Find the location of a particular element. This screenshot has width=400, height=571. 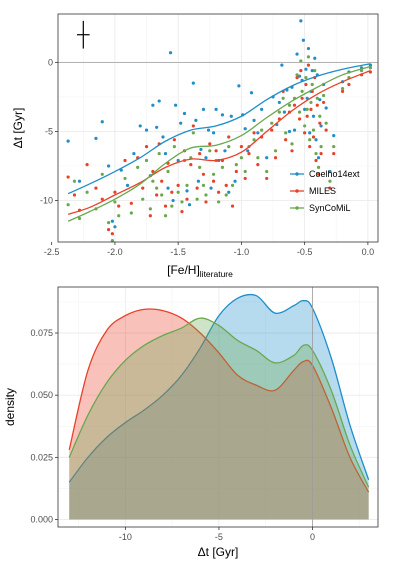

scatter-y-tick-label: -10 is located at coordinates (46, 201).